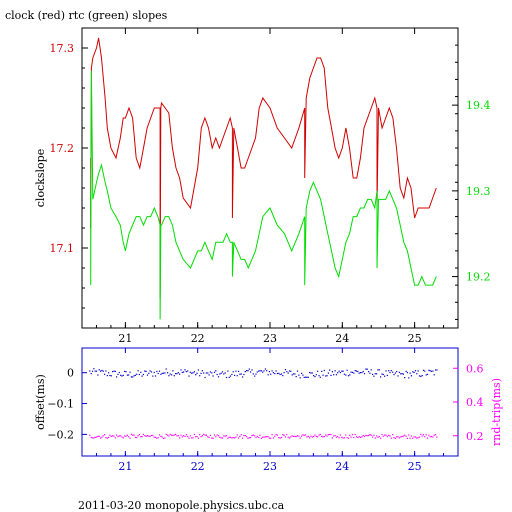 The width and height of the screenshot is (512, 512). Describe the element at coordinates (478, 277) in the screenshot. I see `y2-tick-label: 19.2` at that location.